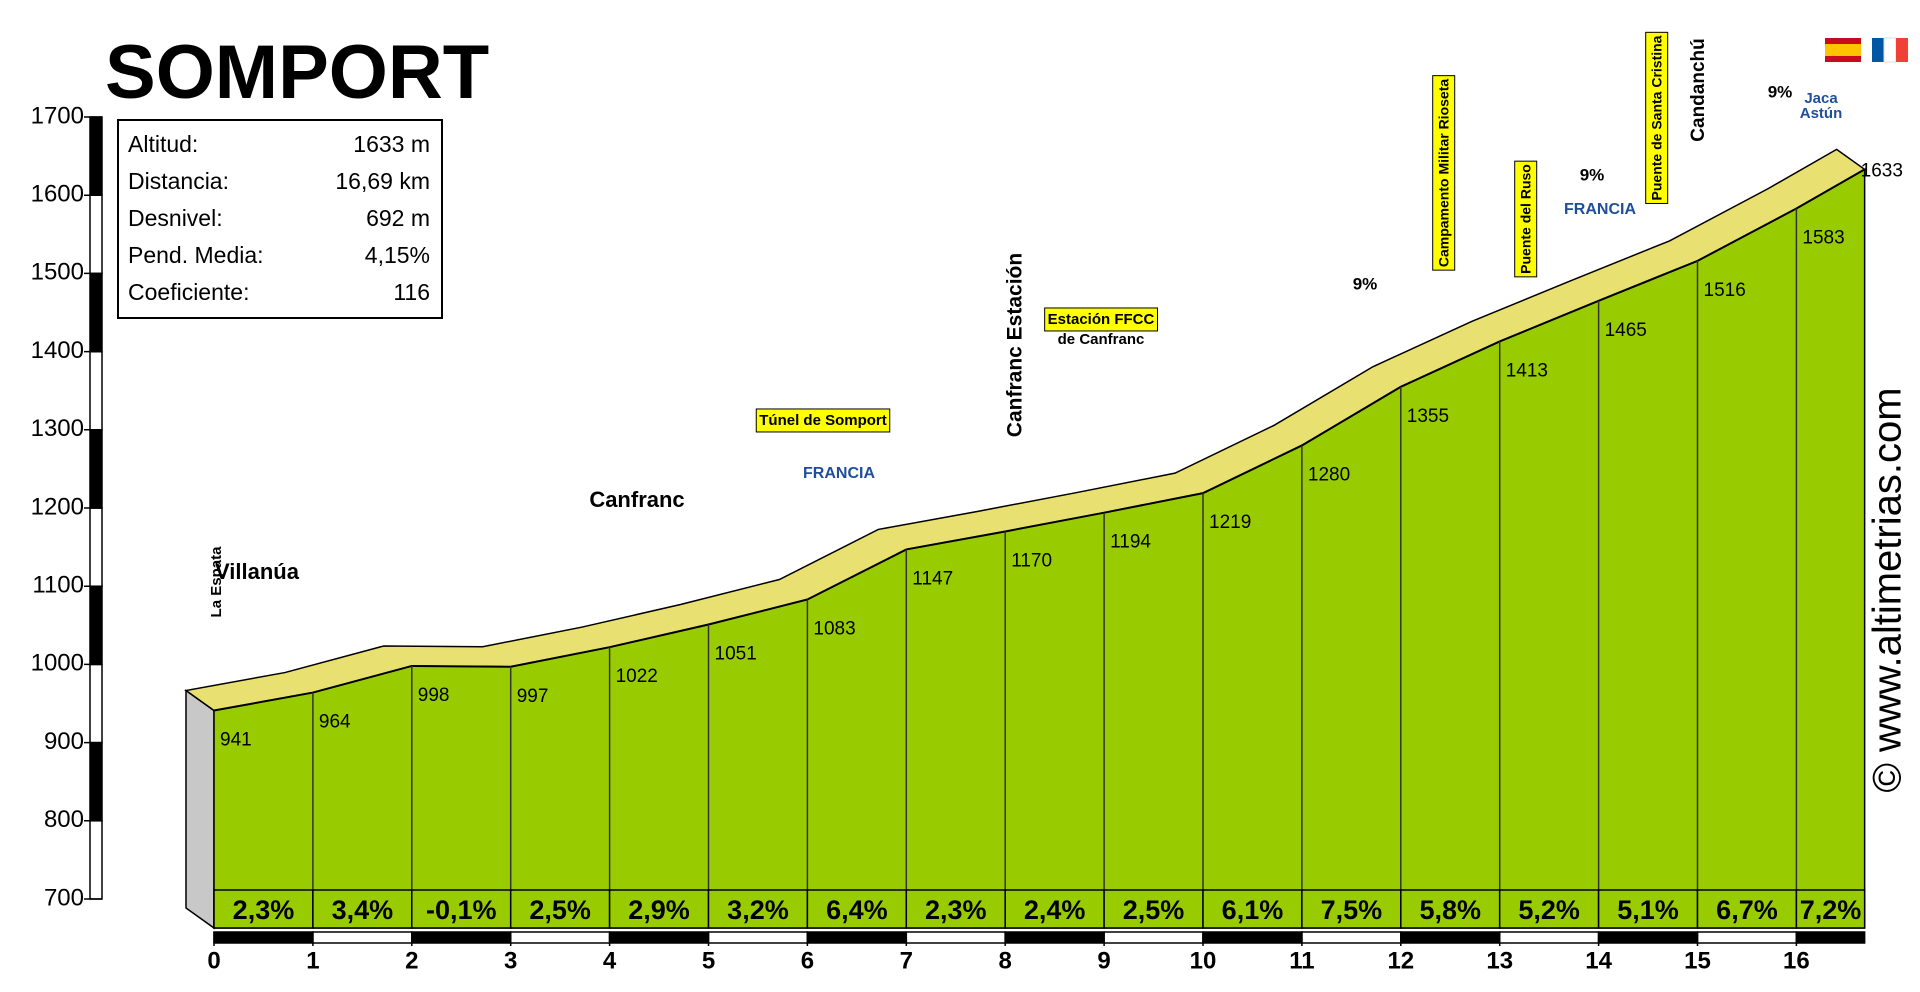 The width and height of the screenshot is (1920, 992). I want to click on elevation-label: 997, so click(533, 696).